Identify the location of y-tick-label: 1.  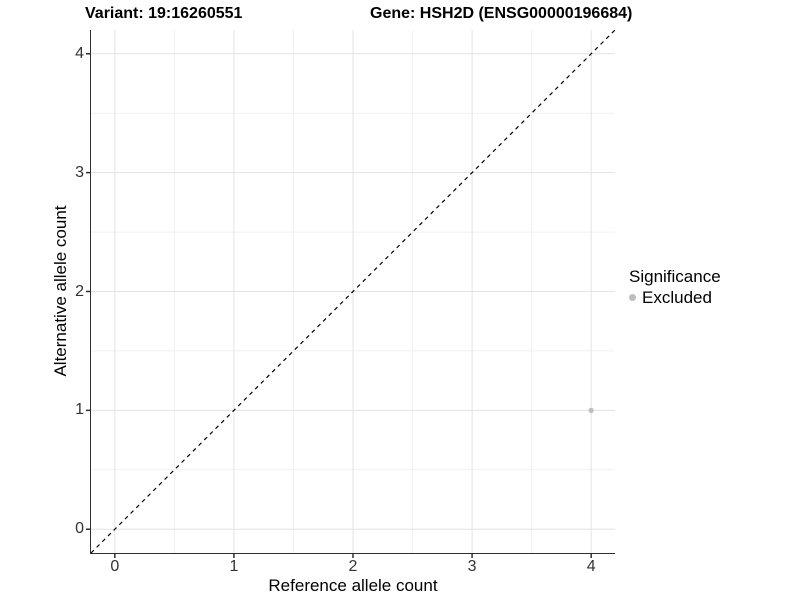
(79, 410).